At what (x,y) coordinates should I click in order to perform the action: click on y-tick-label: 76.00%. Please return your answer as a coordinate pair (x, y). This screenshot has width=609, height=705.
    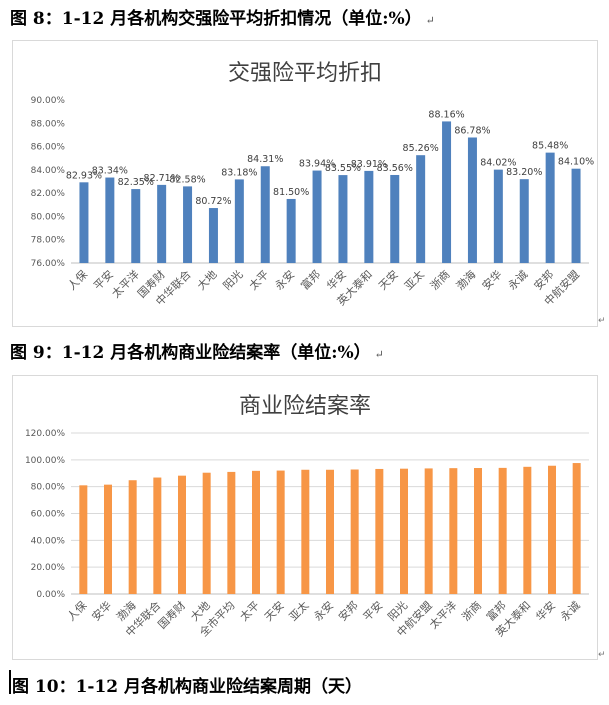
    Looking at the image, I should click on (48, 264).